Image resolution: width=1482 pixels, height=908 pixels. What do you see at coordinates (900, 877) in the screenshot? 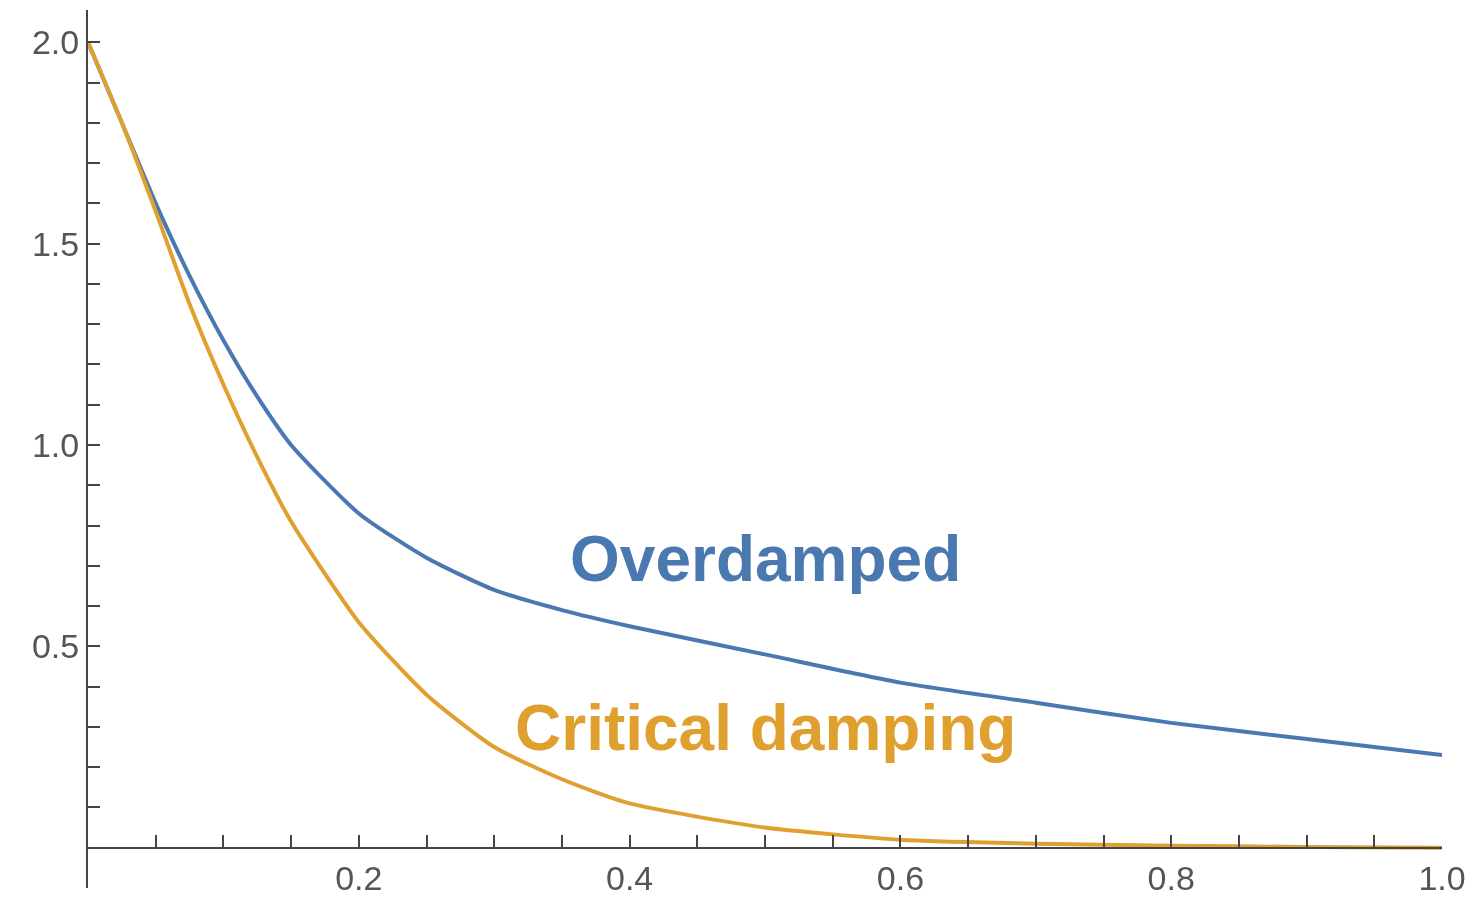
I see `x-tick-label: 0.6` at bounding box center [900, 877].